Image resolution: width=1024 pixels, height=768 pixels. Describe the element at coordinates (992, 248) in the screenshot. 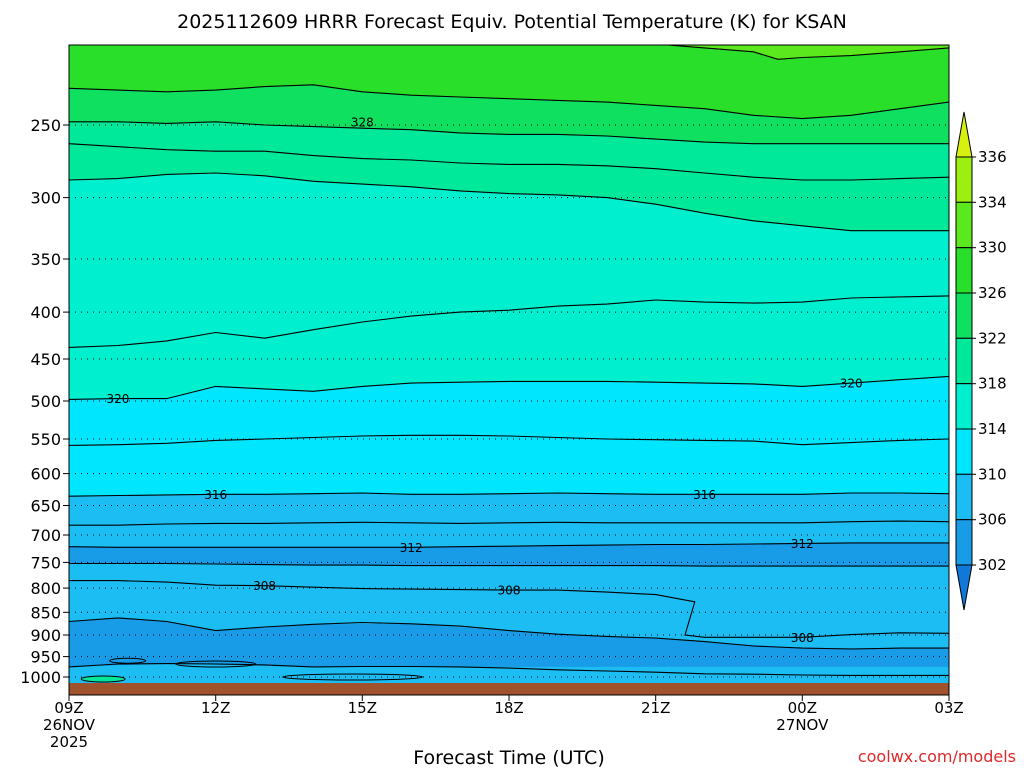

I see `colorbar-label: 330` at that location.